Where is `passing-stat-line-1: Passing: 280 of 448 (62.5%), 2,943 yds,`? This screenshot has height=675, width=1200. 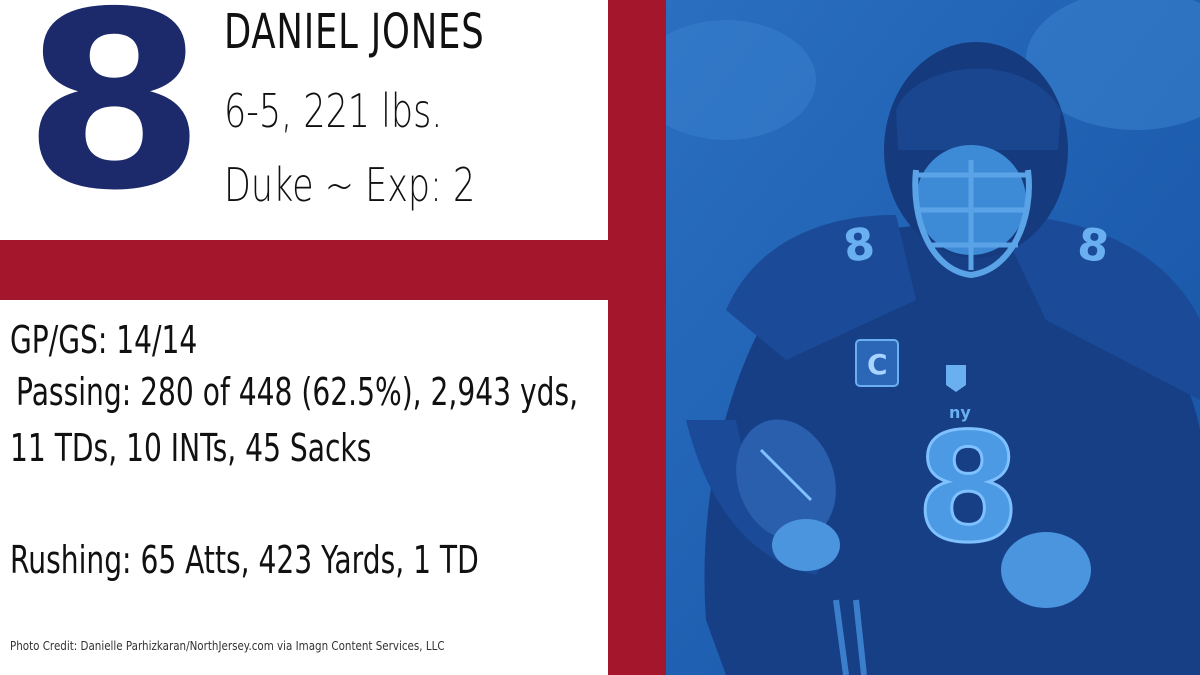 passing-stat-line-1: Passing: 280 of 448 (62.5%), 2,943 yds, is located at coordinates (297, 392).